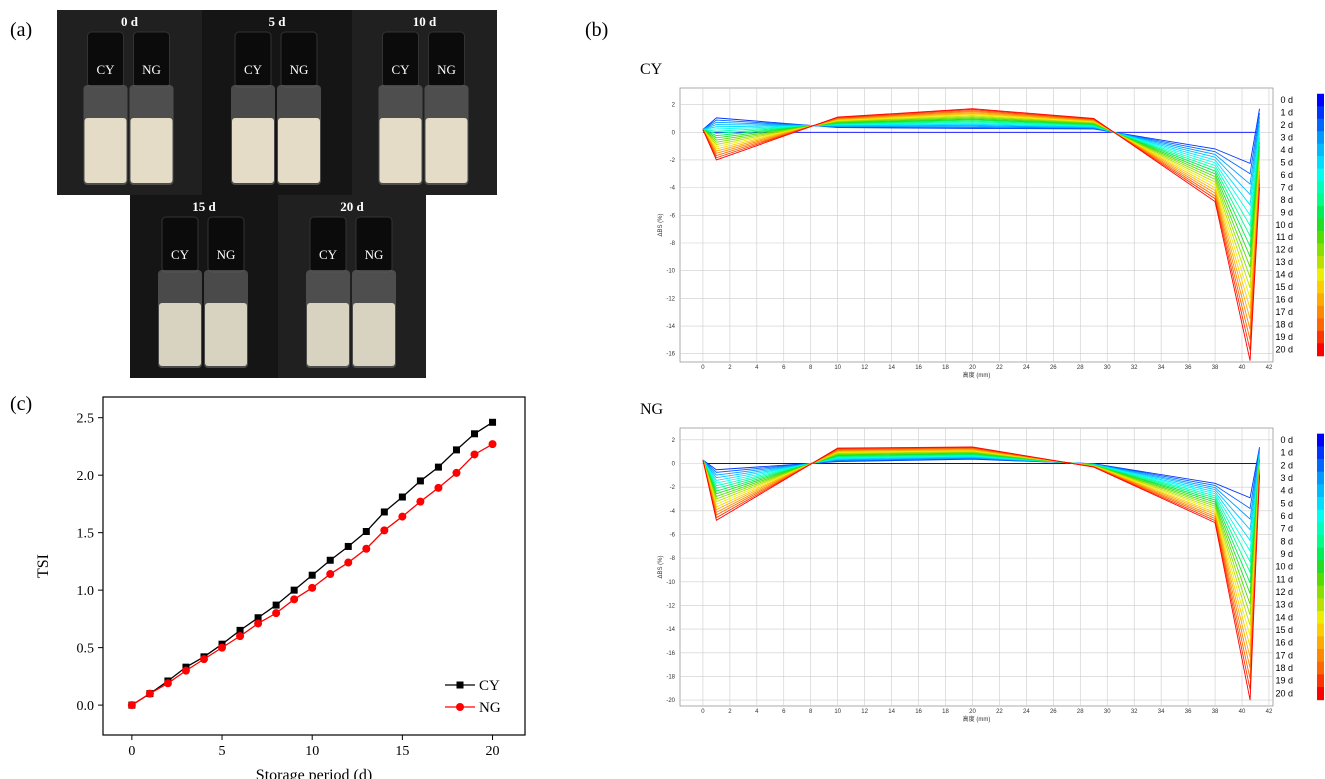 This screenshot has height=779, width=1325. I want to click on x-tick-label: 28, so click(1080, 368).